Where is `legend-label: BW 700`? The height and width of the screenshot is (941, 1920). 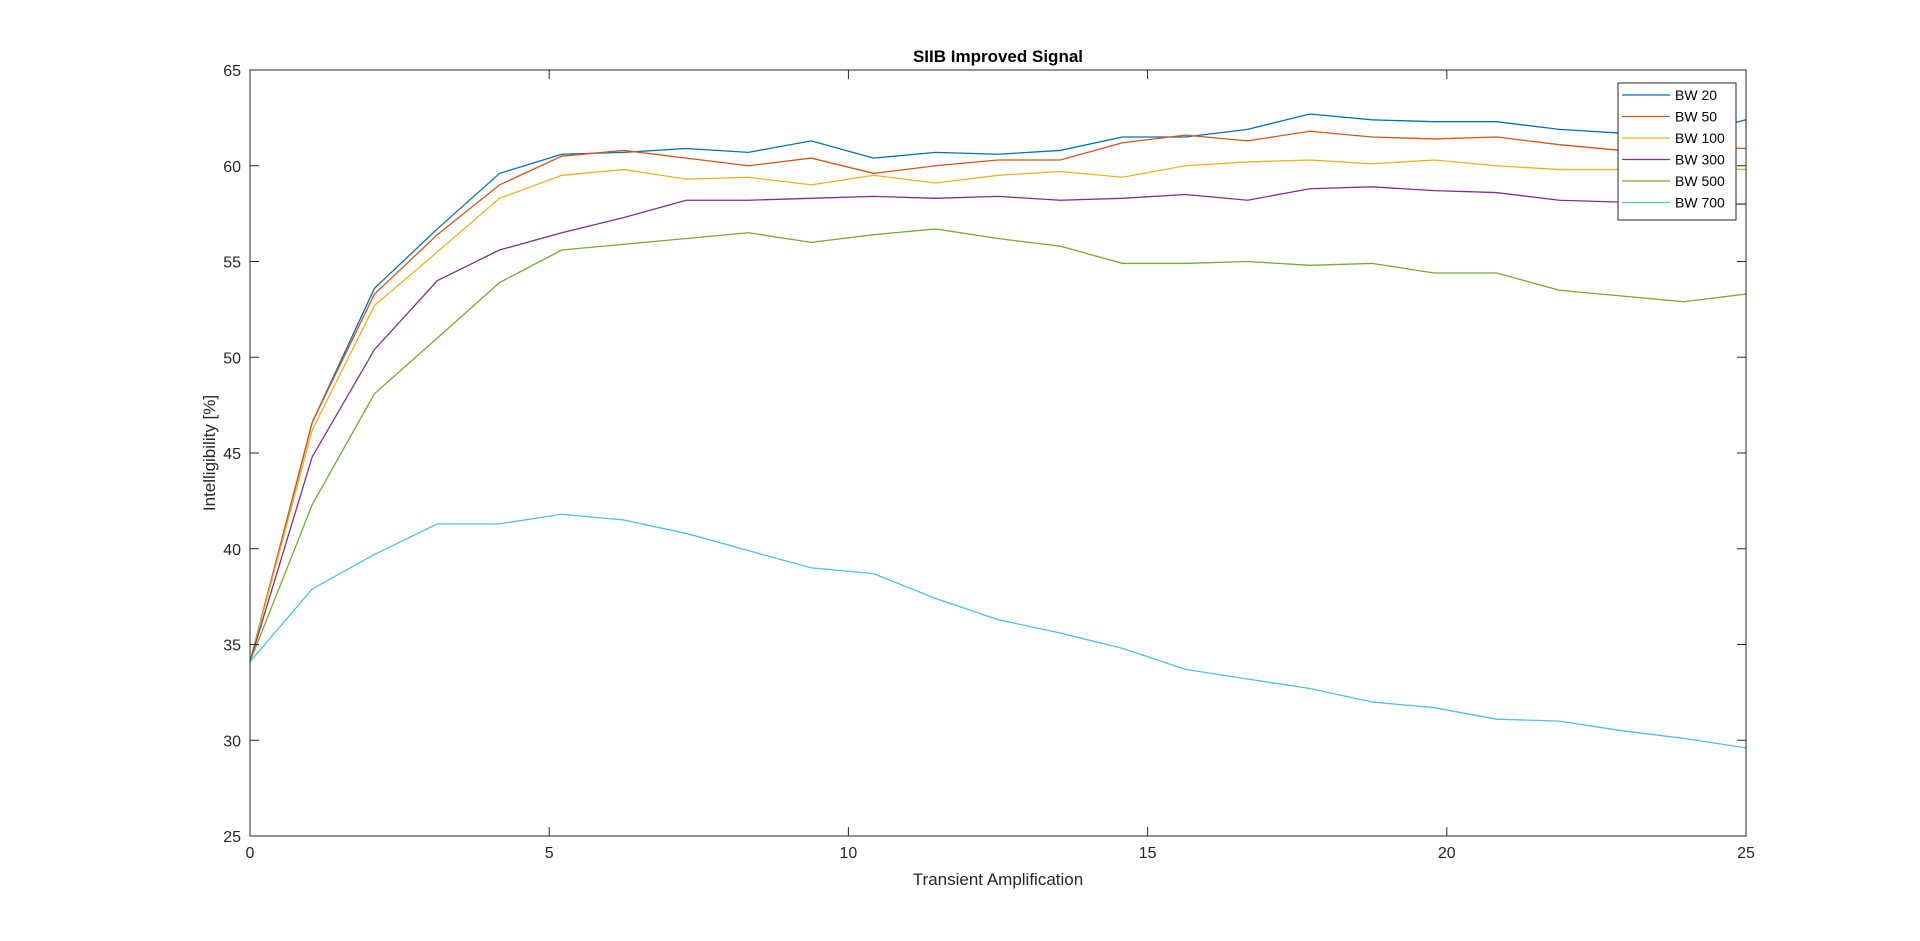
legend-label: BW 700 is located at coordinates (1700, 203).